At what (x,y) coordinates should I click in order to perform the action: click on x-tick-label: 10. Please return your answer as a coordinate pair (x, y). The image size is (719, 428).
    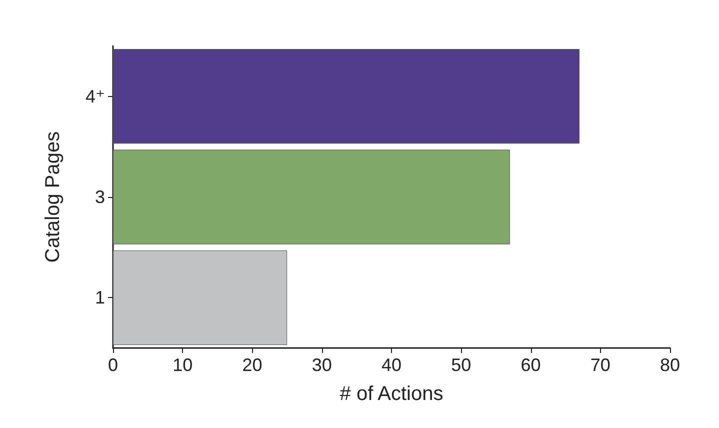
    Looking at the image, I should click on (182, 365).